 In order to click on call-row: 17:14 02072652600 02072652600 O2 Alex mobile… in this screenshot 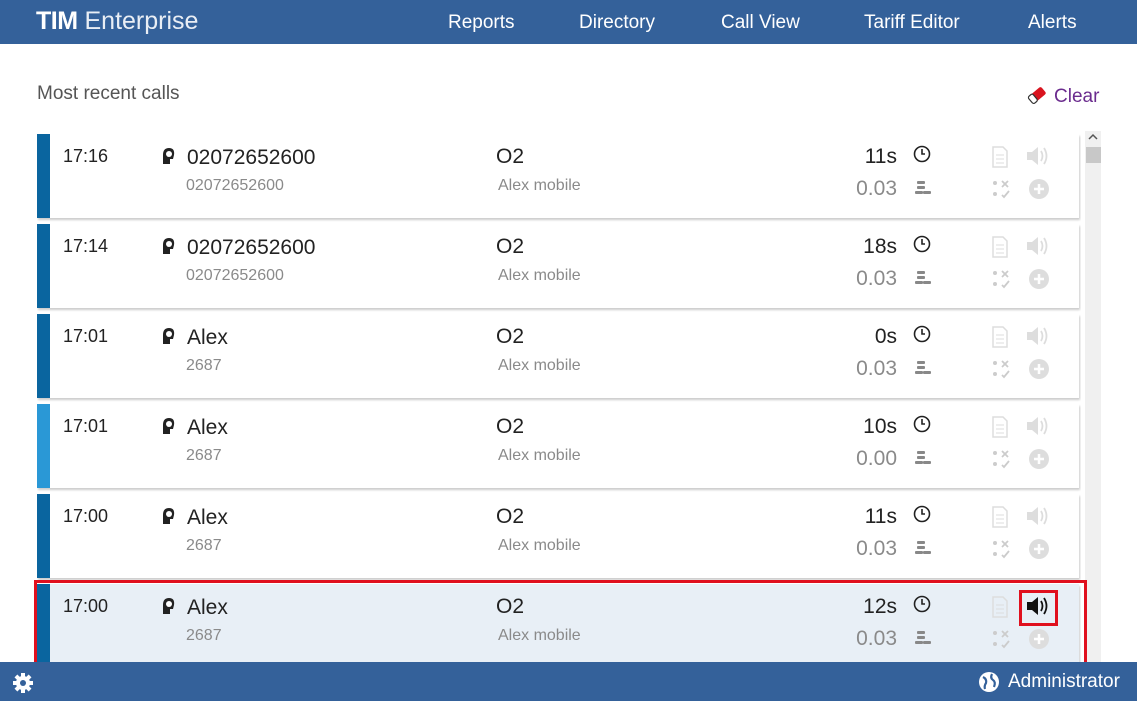, I will do `click(558, 266)`.